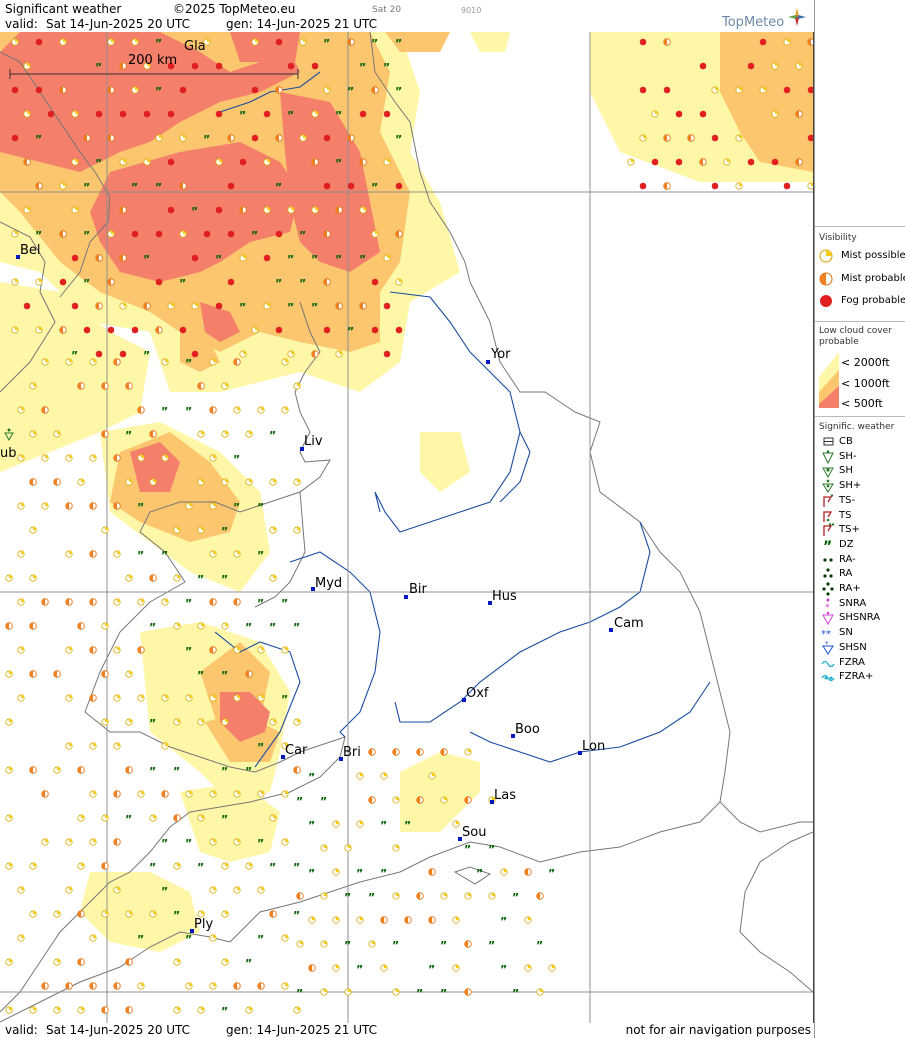 The image size is (905, 1038). Describe the element at coordinates (350, 753) in the screenshot. I see `city-bri: Bri` at that location.